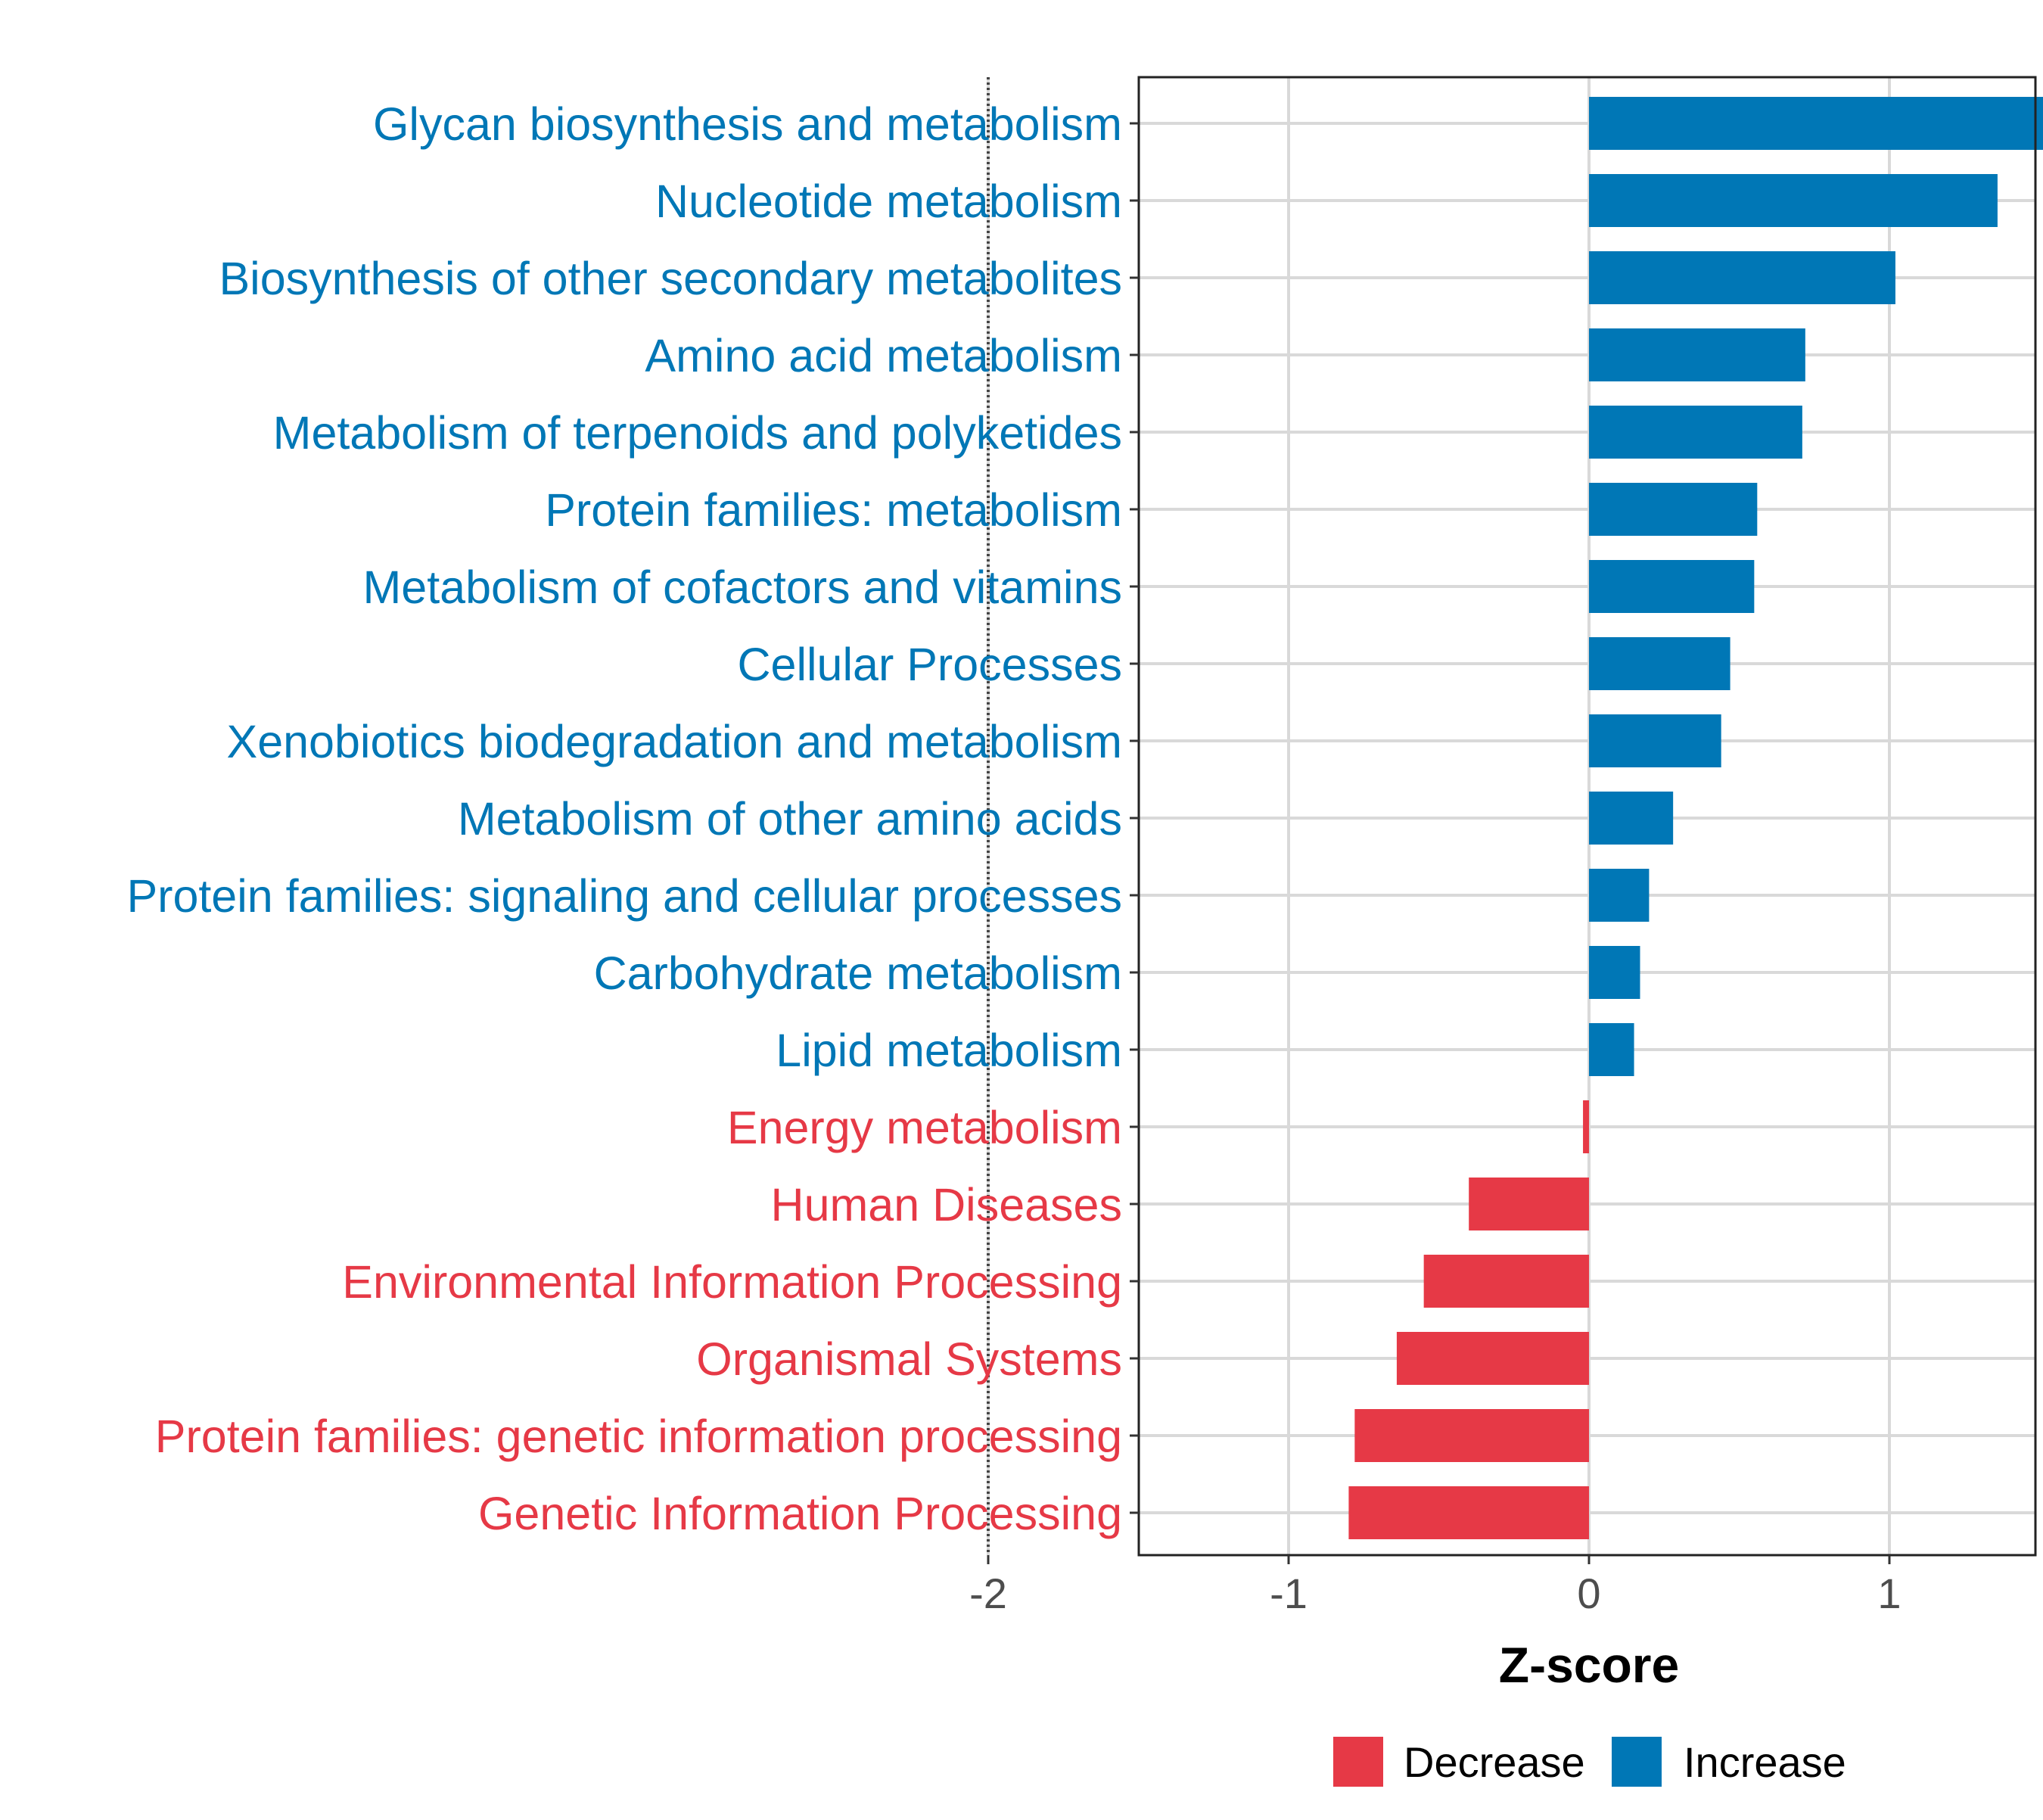 This screenshot has width=2043, height=1820. What do you see at coordinates (1289, 1593) in the screenshot?
I see `x-tick-label: -1` at bounding box center [1289, 1593].